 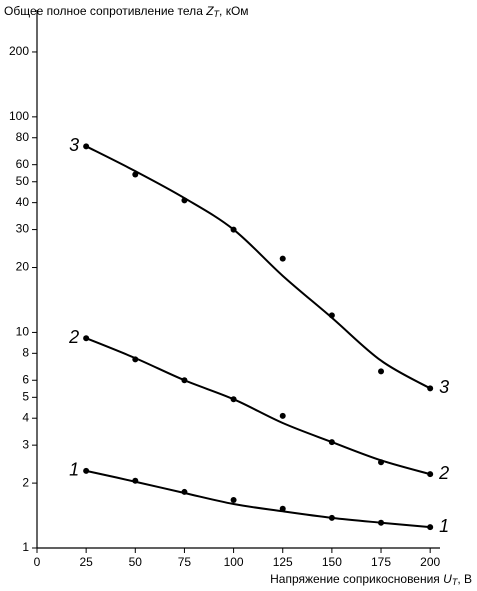 What do you see at coordinates (25, 482) in the screenshot?
I see `y-tick-label: 2` at bounding box center [25, 482].